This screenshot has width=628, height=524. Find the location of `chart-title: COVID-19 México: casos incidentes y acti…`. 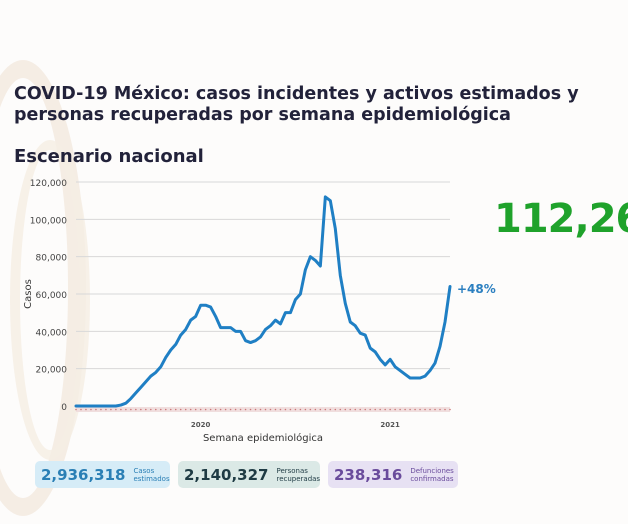

chart-title: COVID-19 México: casos incidentes y acti… is located at coordinates (296, 104).